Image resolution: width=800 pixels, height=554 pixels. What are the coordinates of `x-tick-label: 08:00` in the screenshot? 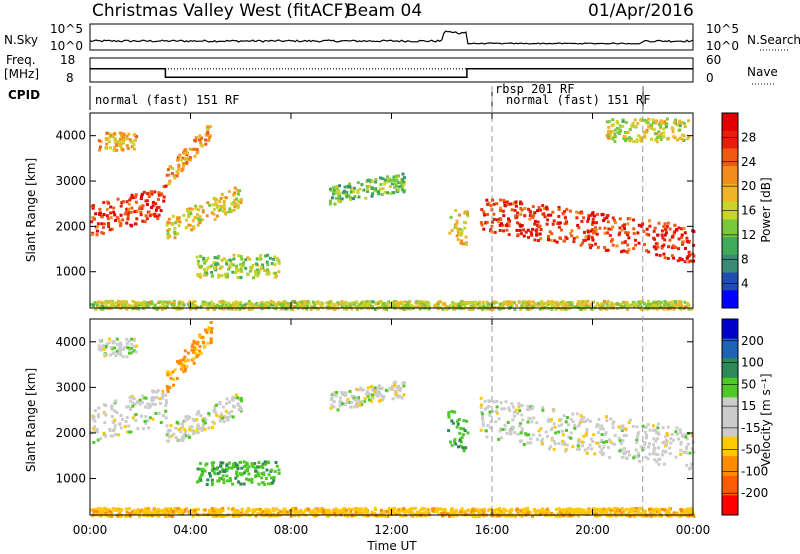 It's located at (291, 530).